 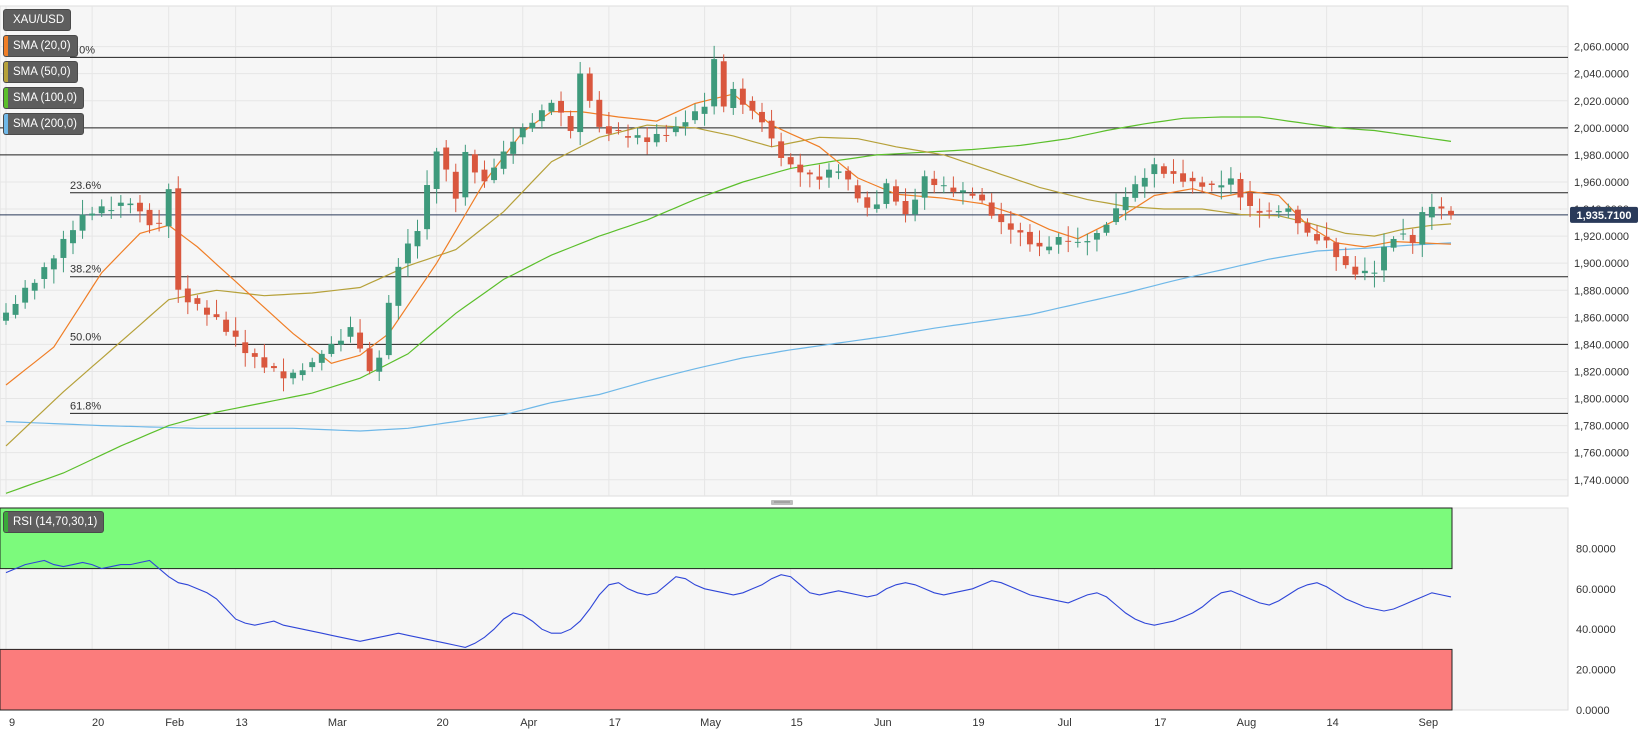 I want to click on x-tick-label: Jun, so click(x=883, y=723).